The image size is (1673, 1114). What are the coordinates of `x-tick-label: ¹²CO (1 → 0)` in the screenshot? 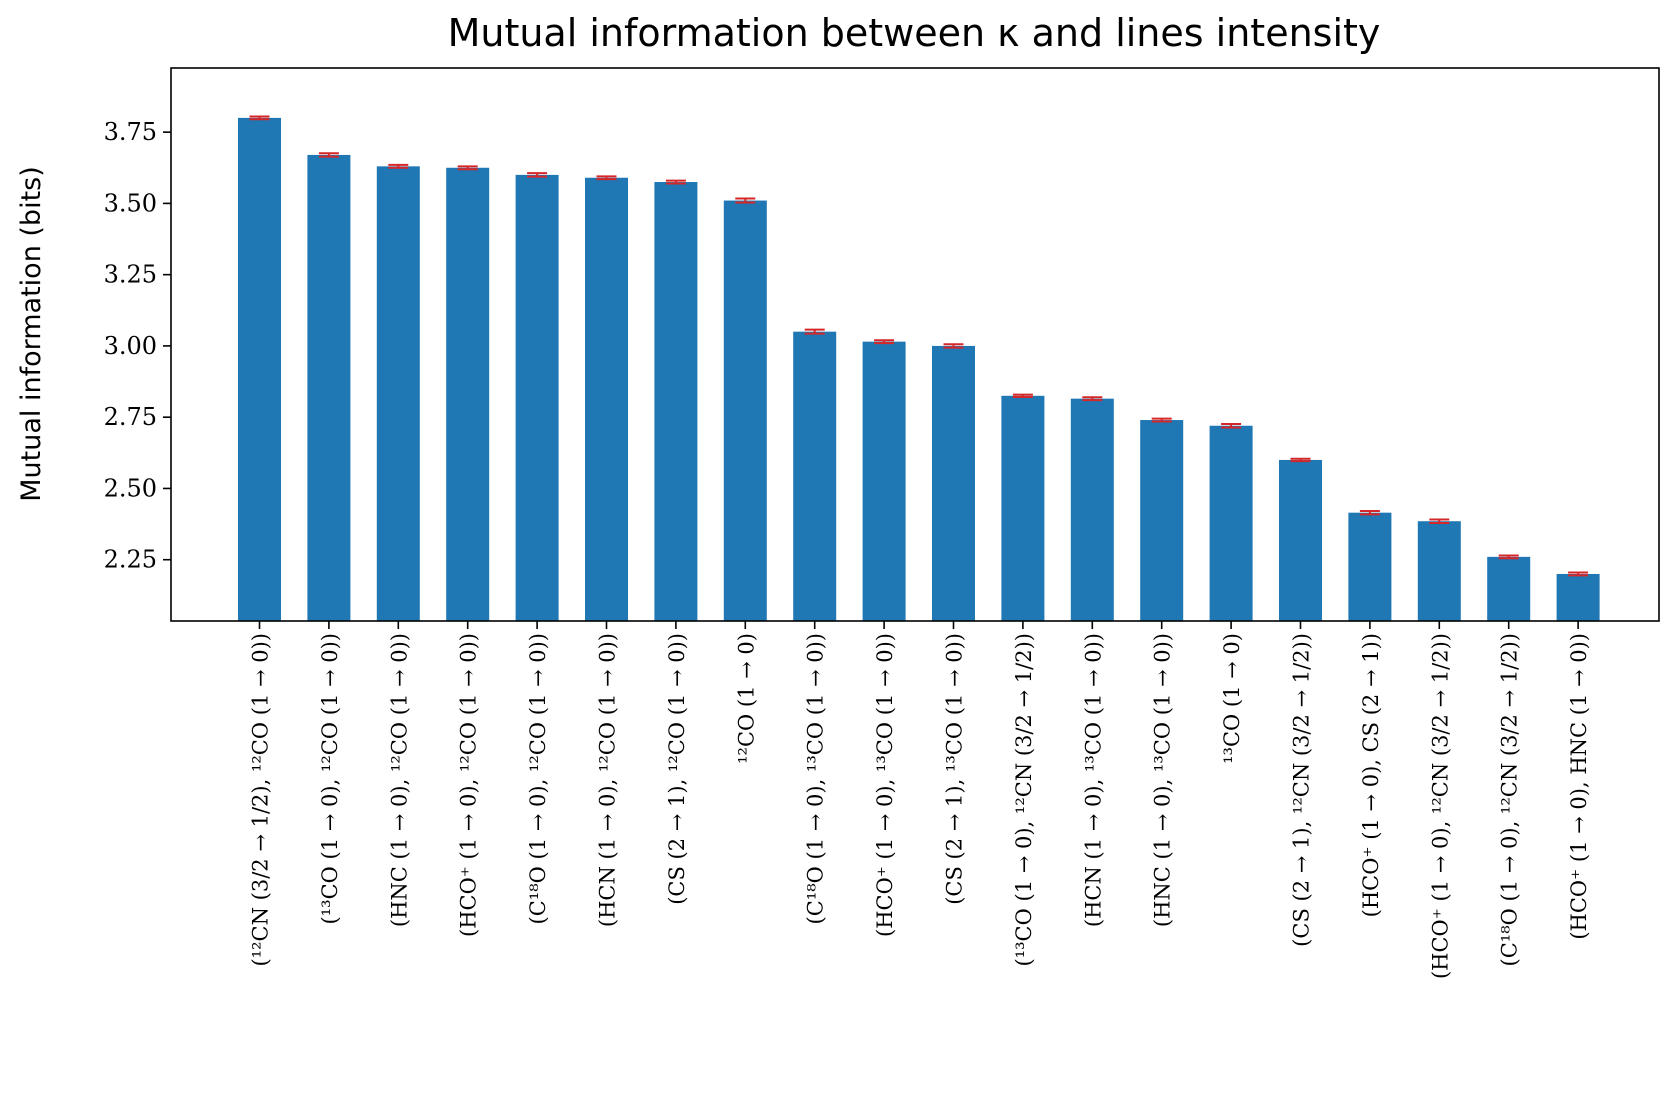 It's located at (746, 698).